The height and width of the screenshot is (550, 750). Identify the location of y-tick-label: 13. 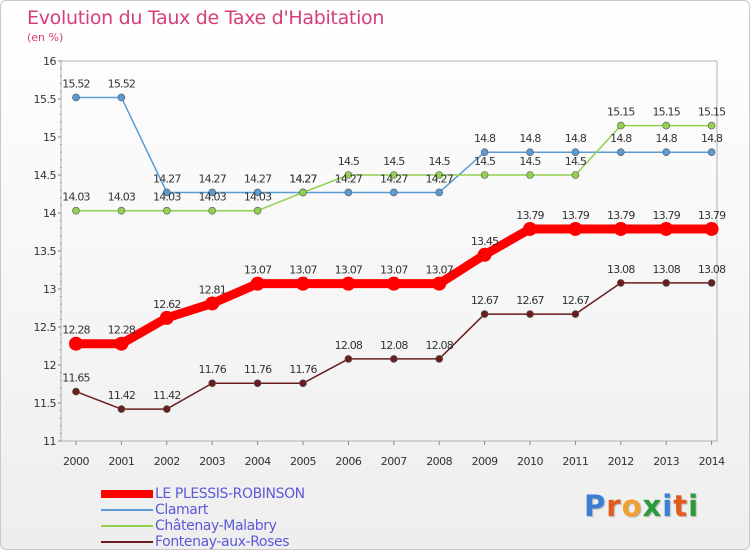
(49, 289).